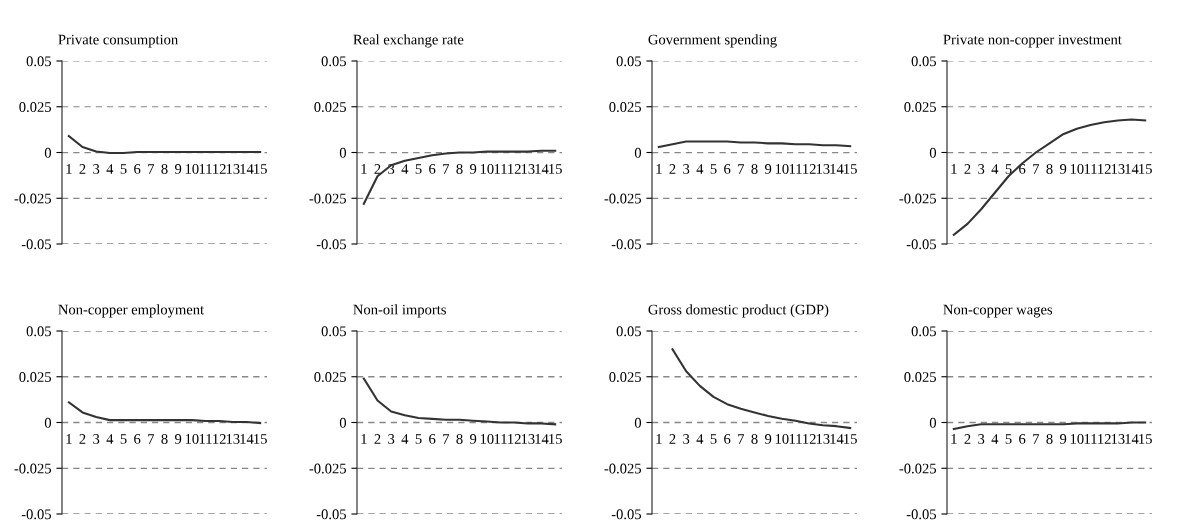 The height and width of the screenshot is (532, 1187). What do you see at coordinates (998, 311) in the screenshot?
I see `chart-title: Non-copper wages` at bounding box center [998, 311].